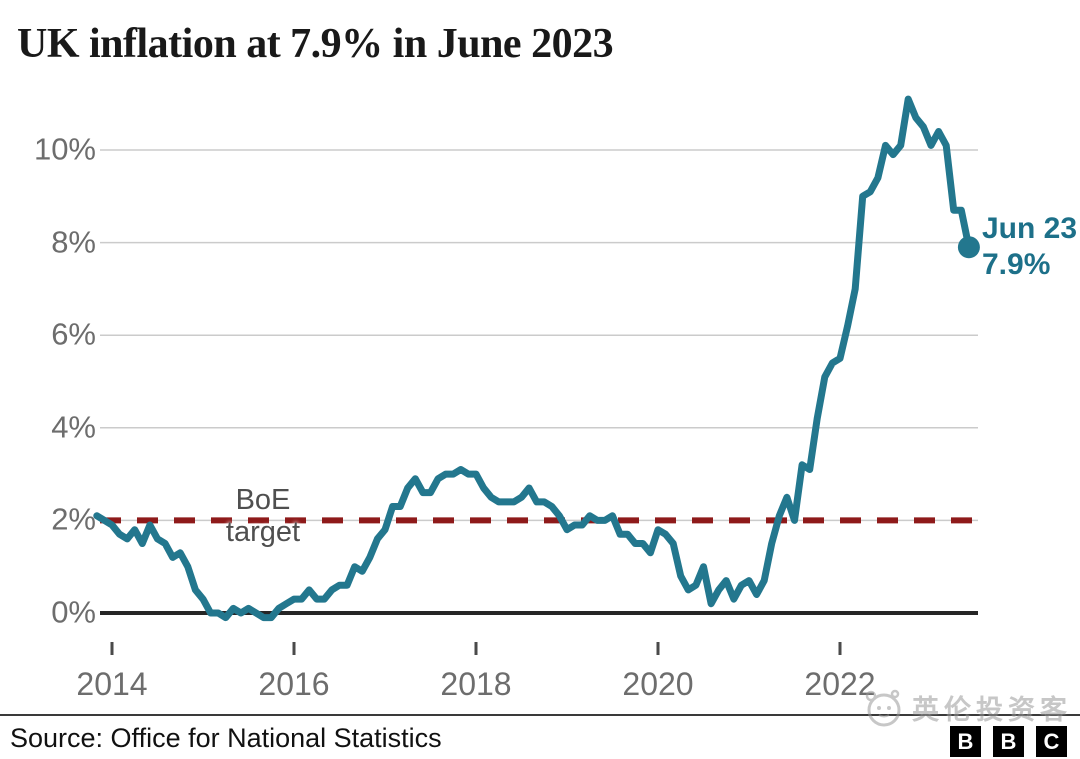 Image resolution: width=1080 pixels, height=759 pixels. What do you see at coordinates (294, 684) in the screenshot?
I see `x-axis-label: 2016` at bounding box center [294, 684].